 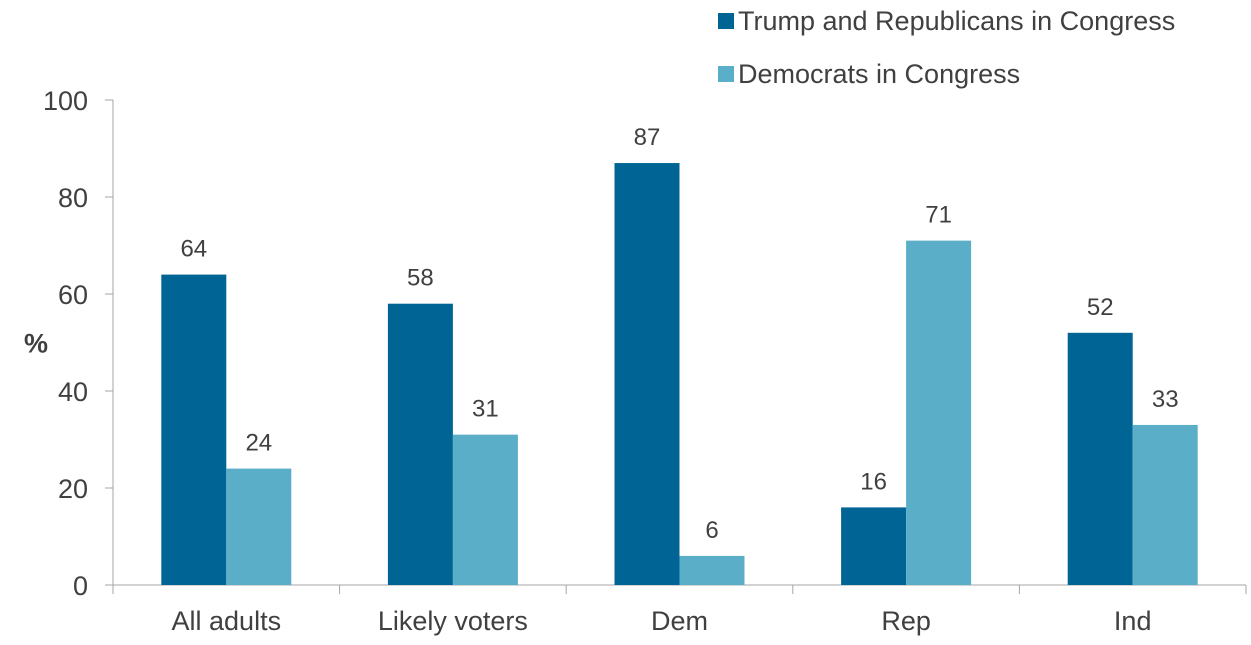 What do you see at coordinates (227, 621) in the screenshot?
I see `x-tick-label: All adults` at bounding box center [227, 621].